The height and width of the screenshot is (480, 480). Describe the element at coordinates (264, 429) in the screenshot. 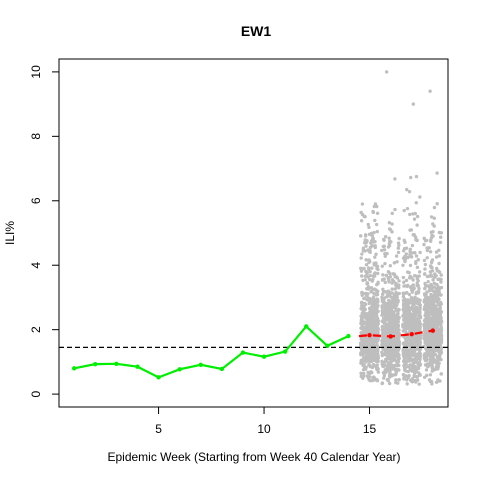

I see `x-tick-label: 10` at that location.